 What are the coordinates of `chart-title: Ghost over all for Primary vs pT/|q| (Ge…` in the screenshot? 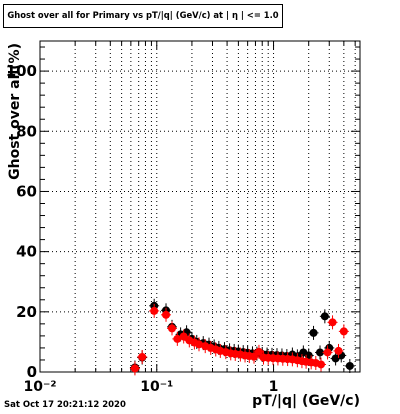 It's located at (143, 15).